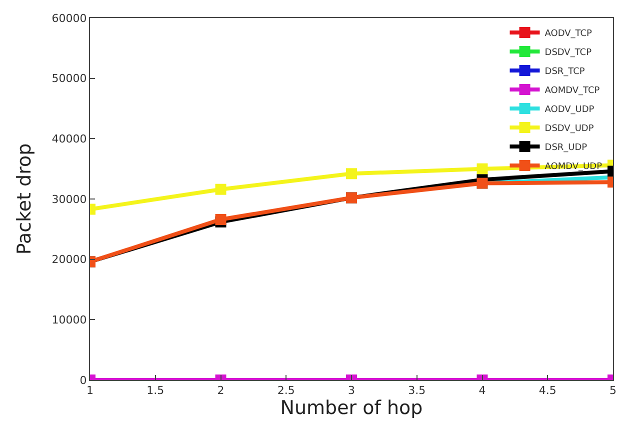 The width and height of the screenshot is (629, 432). Describe the element at coordinates (482, 391) in the screenshot. I see `x-tick-label: 4` at that location.